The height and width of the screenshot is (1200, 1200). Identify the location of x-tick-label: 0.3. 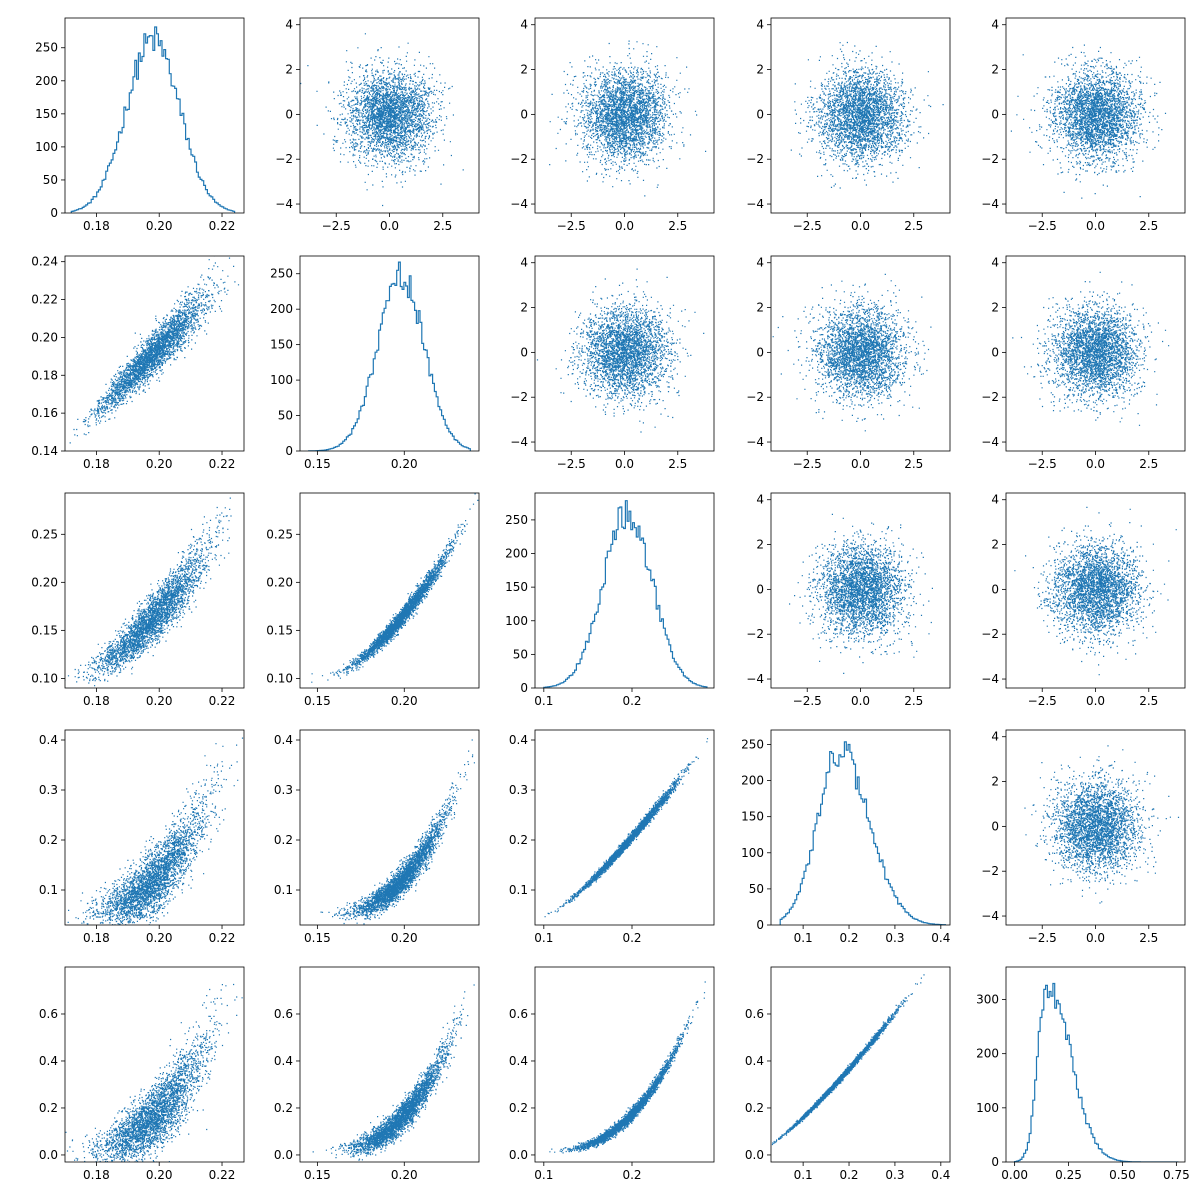
(894, 1175).